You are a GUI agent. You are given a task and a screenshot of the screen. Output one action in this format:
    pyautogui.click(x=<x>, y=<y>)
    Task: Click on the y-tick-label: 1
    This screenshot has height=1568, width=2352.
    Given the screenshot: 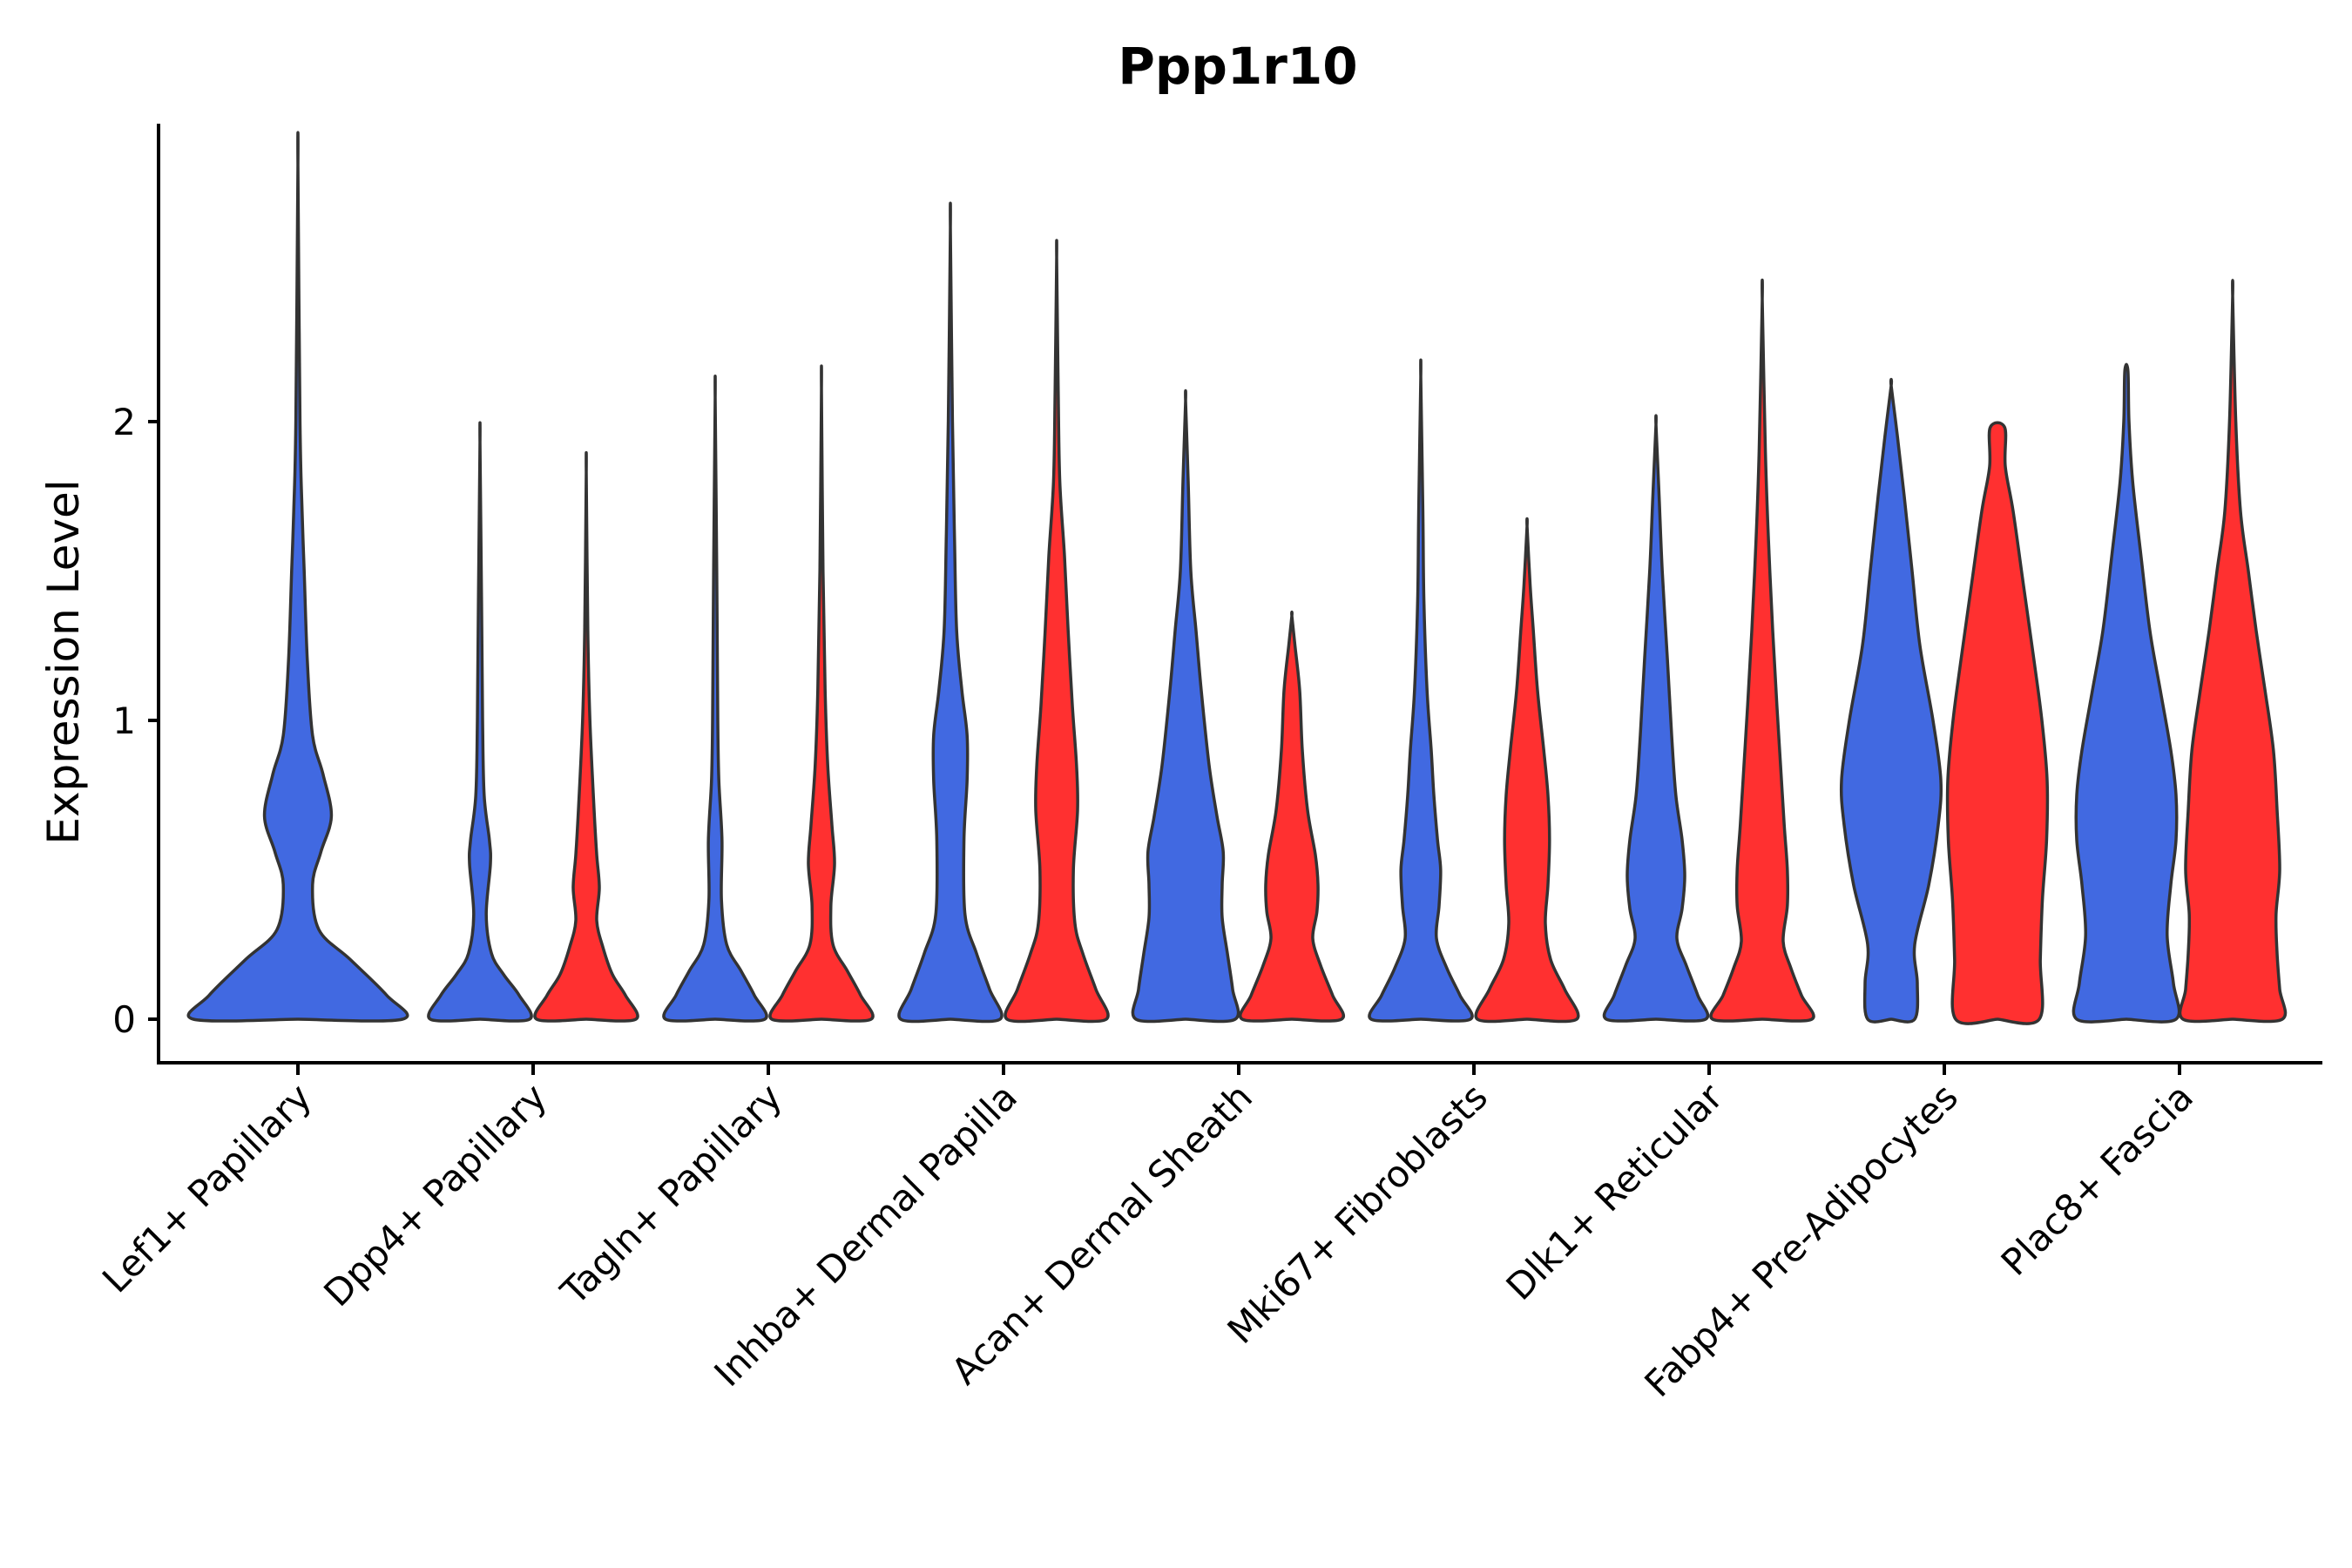 What is the action you would take?
    pyautogui.click(x=124, y=721)
    